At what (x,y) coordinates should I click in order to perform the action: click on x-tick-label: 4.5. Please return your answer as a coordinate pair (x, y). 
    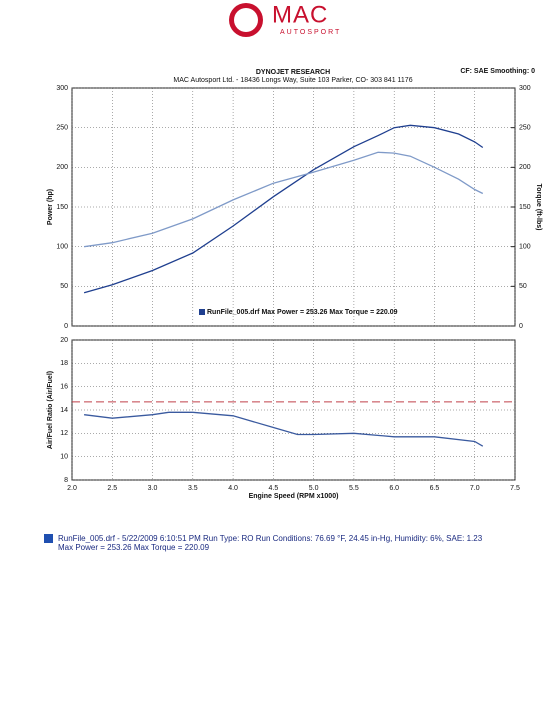
    Looking at the image, I should click on (273, 488).